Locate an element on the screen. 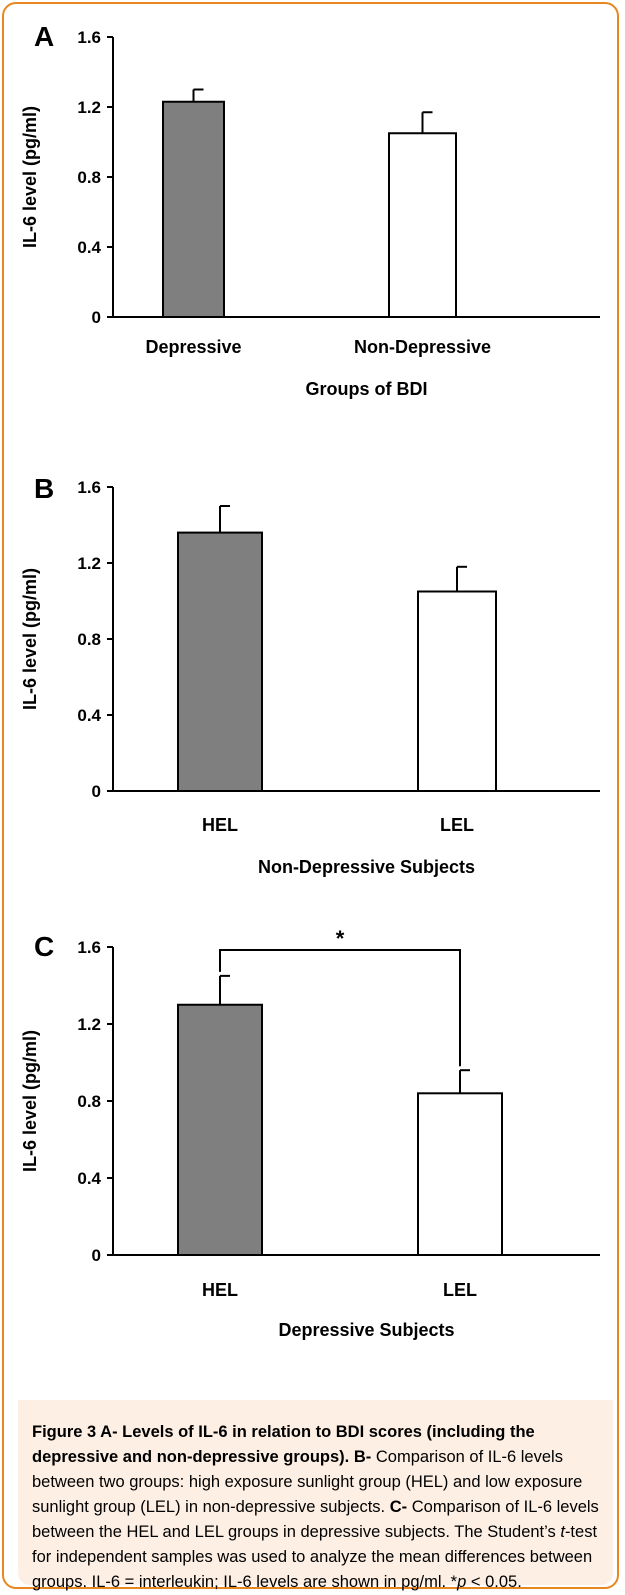 The image size is (625, 1595). x-tick-label: Non-Depressive is located at coordinates (422, 347).